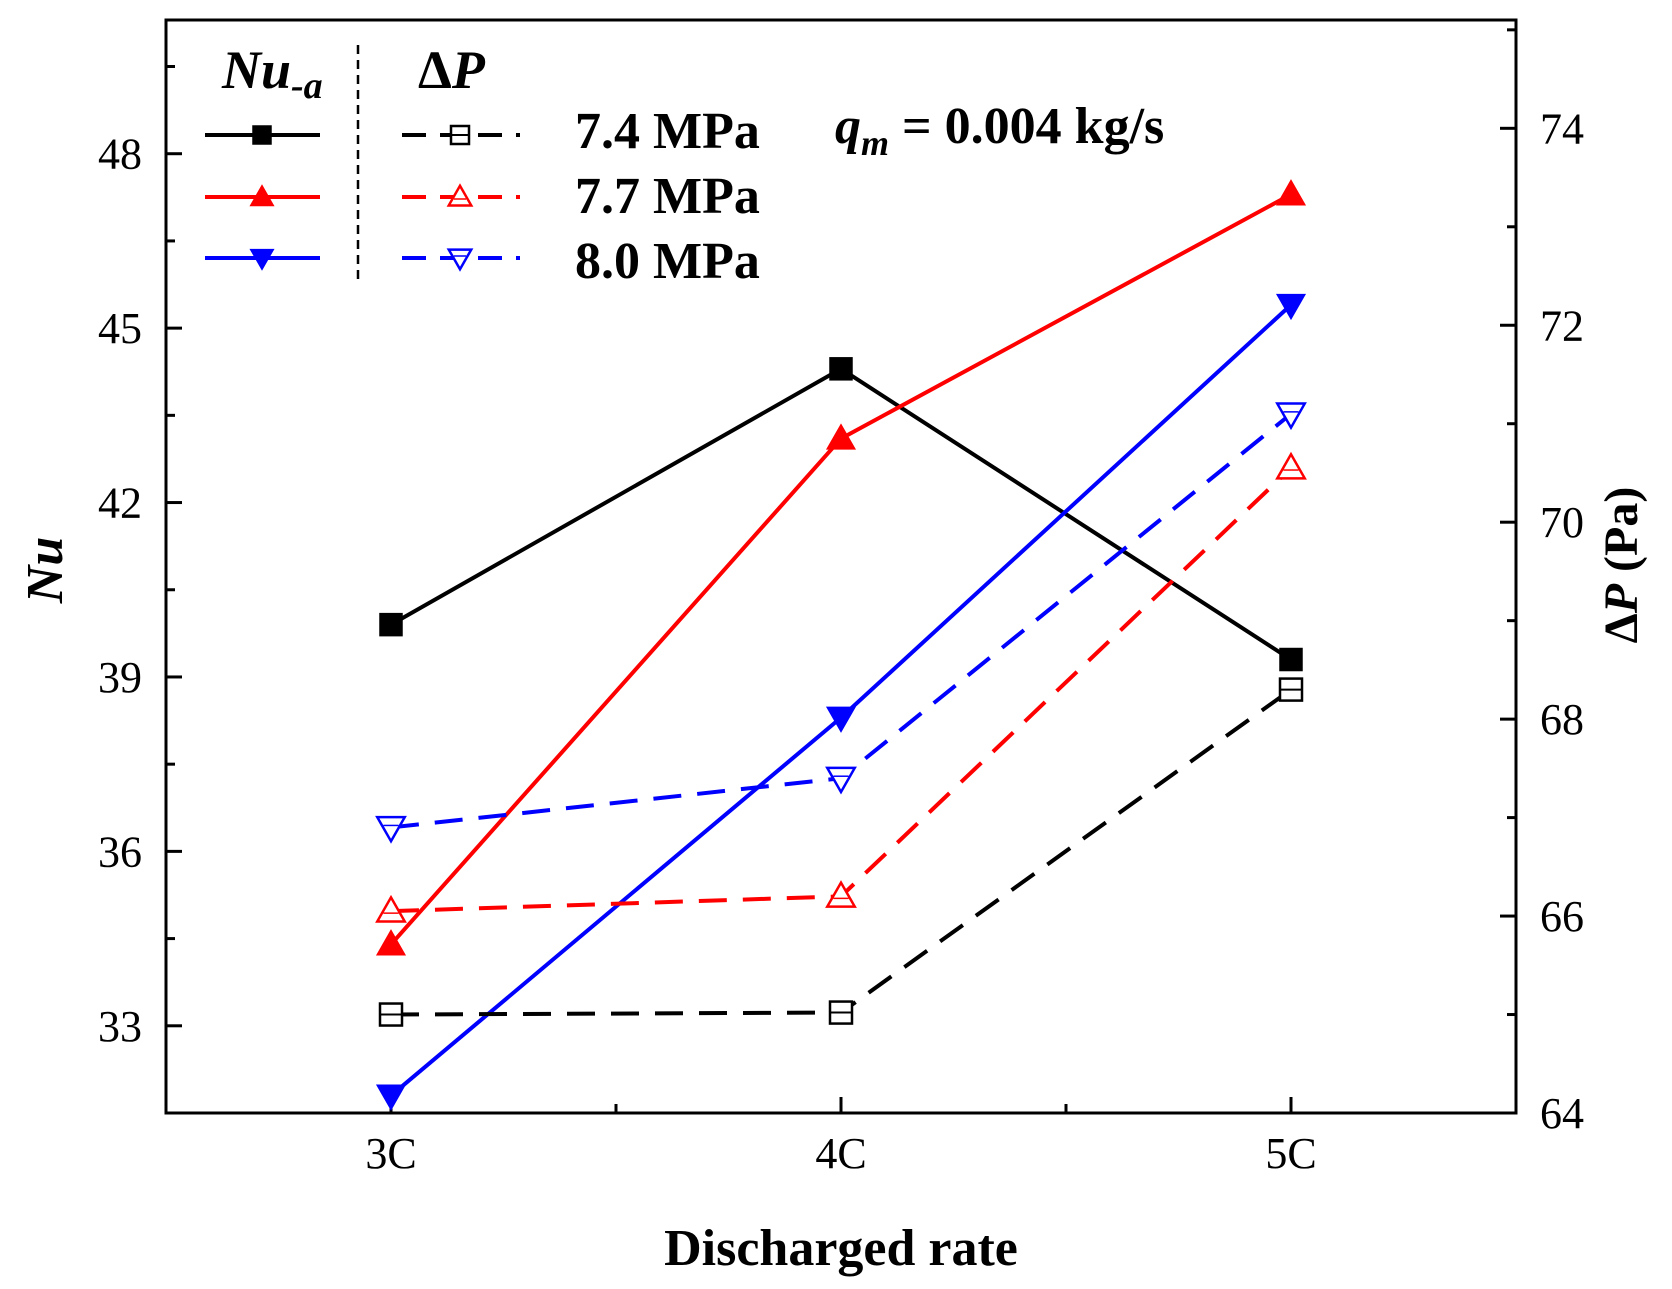 This screenshot has height=1289, width=1672. I want to click on data-point-s5-p2, so click(1291, 416).